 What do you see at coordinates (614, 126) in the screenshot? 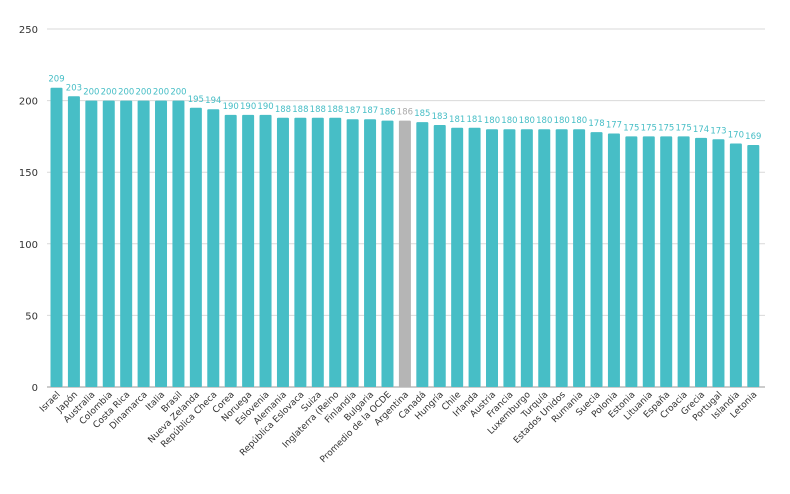
I see `data-label: 177` at bounding box center [614, 126].